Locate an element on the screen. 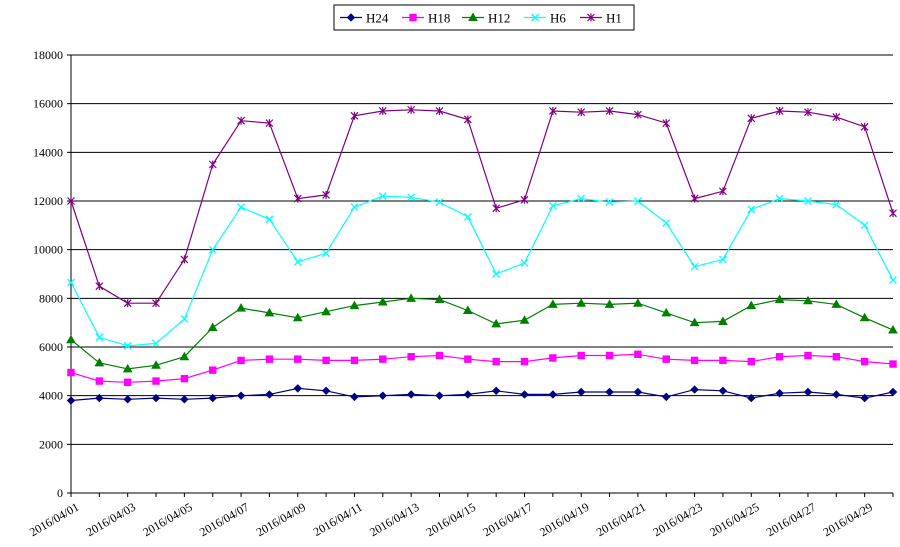  x-tick-label: 2016/04/11 is located at coordinates (338, 519).